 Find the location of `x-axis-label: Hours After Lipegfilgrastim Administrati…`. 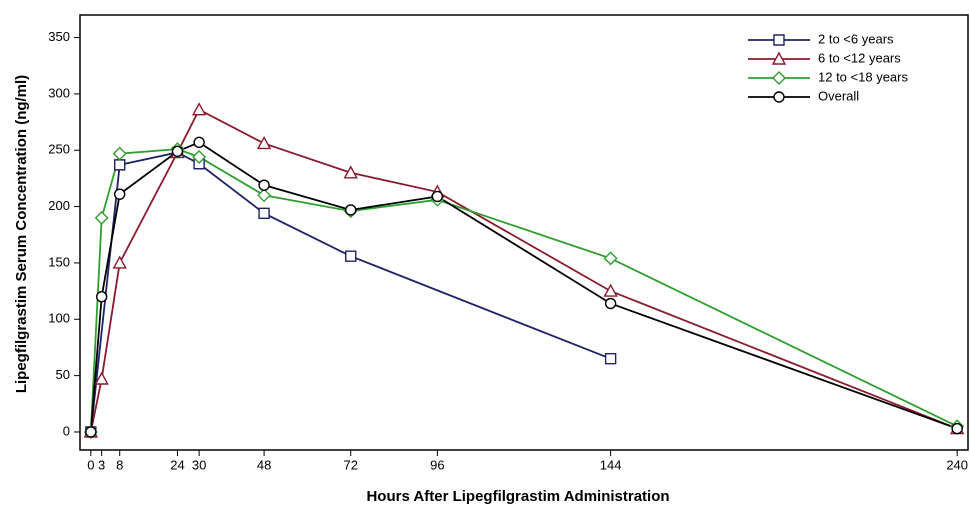

x-axis-label: Hours After Lipegfilgrastim Administrati… is located at coordinates (517, 496).